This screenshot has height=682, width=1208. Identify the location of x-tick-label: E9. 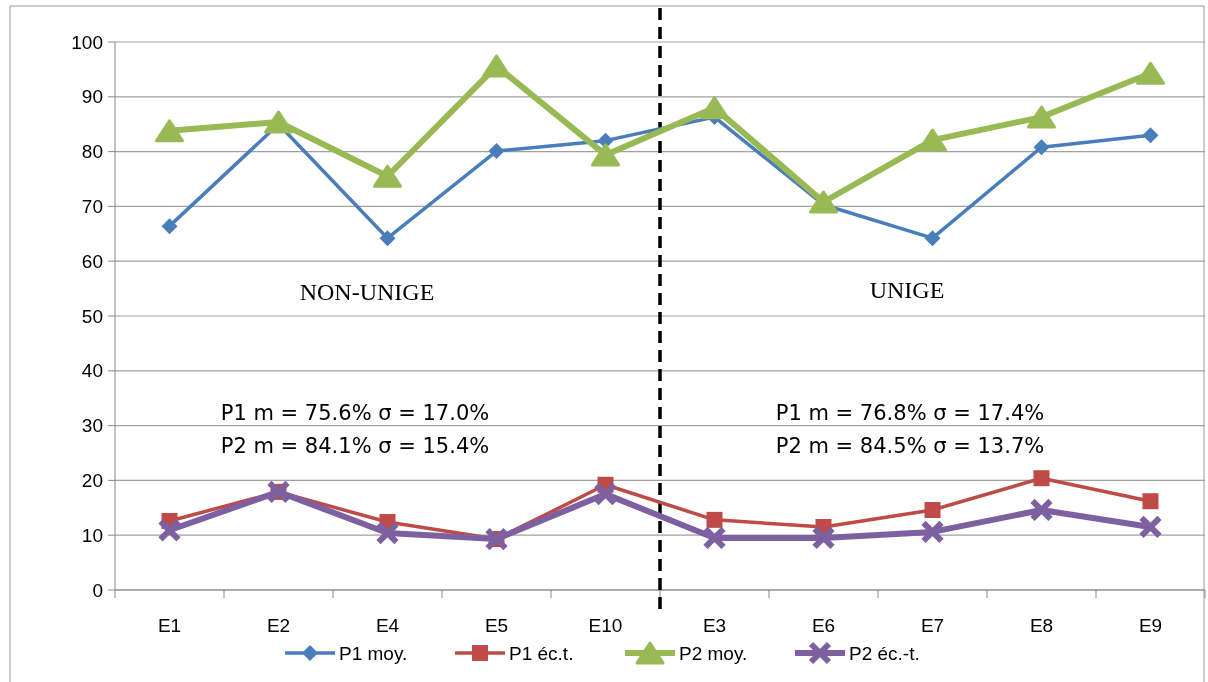
(1150, 625).